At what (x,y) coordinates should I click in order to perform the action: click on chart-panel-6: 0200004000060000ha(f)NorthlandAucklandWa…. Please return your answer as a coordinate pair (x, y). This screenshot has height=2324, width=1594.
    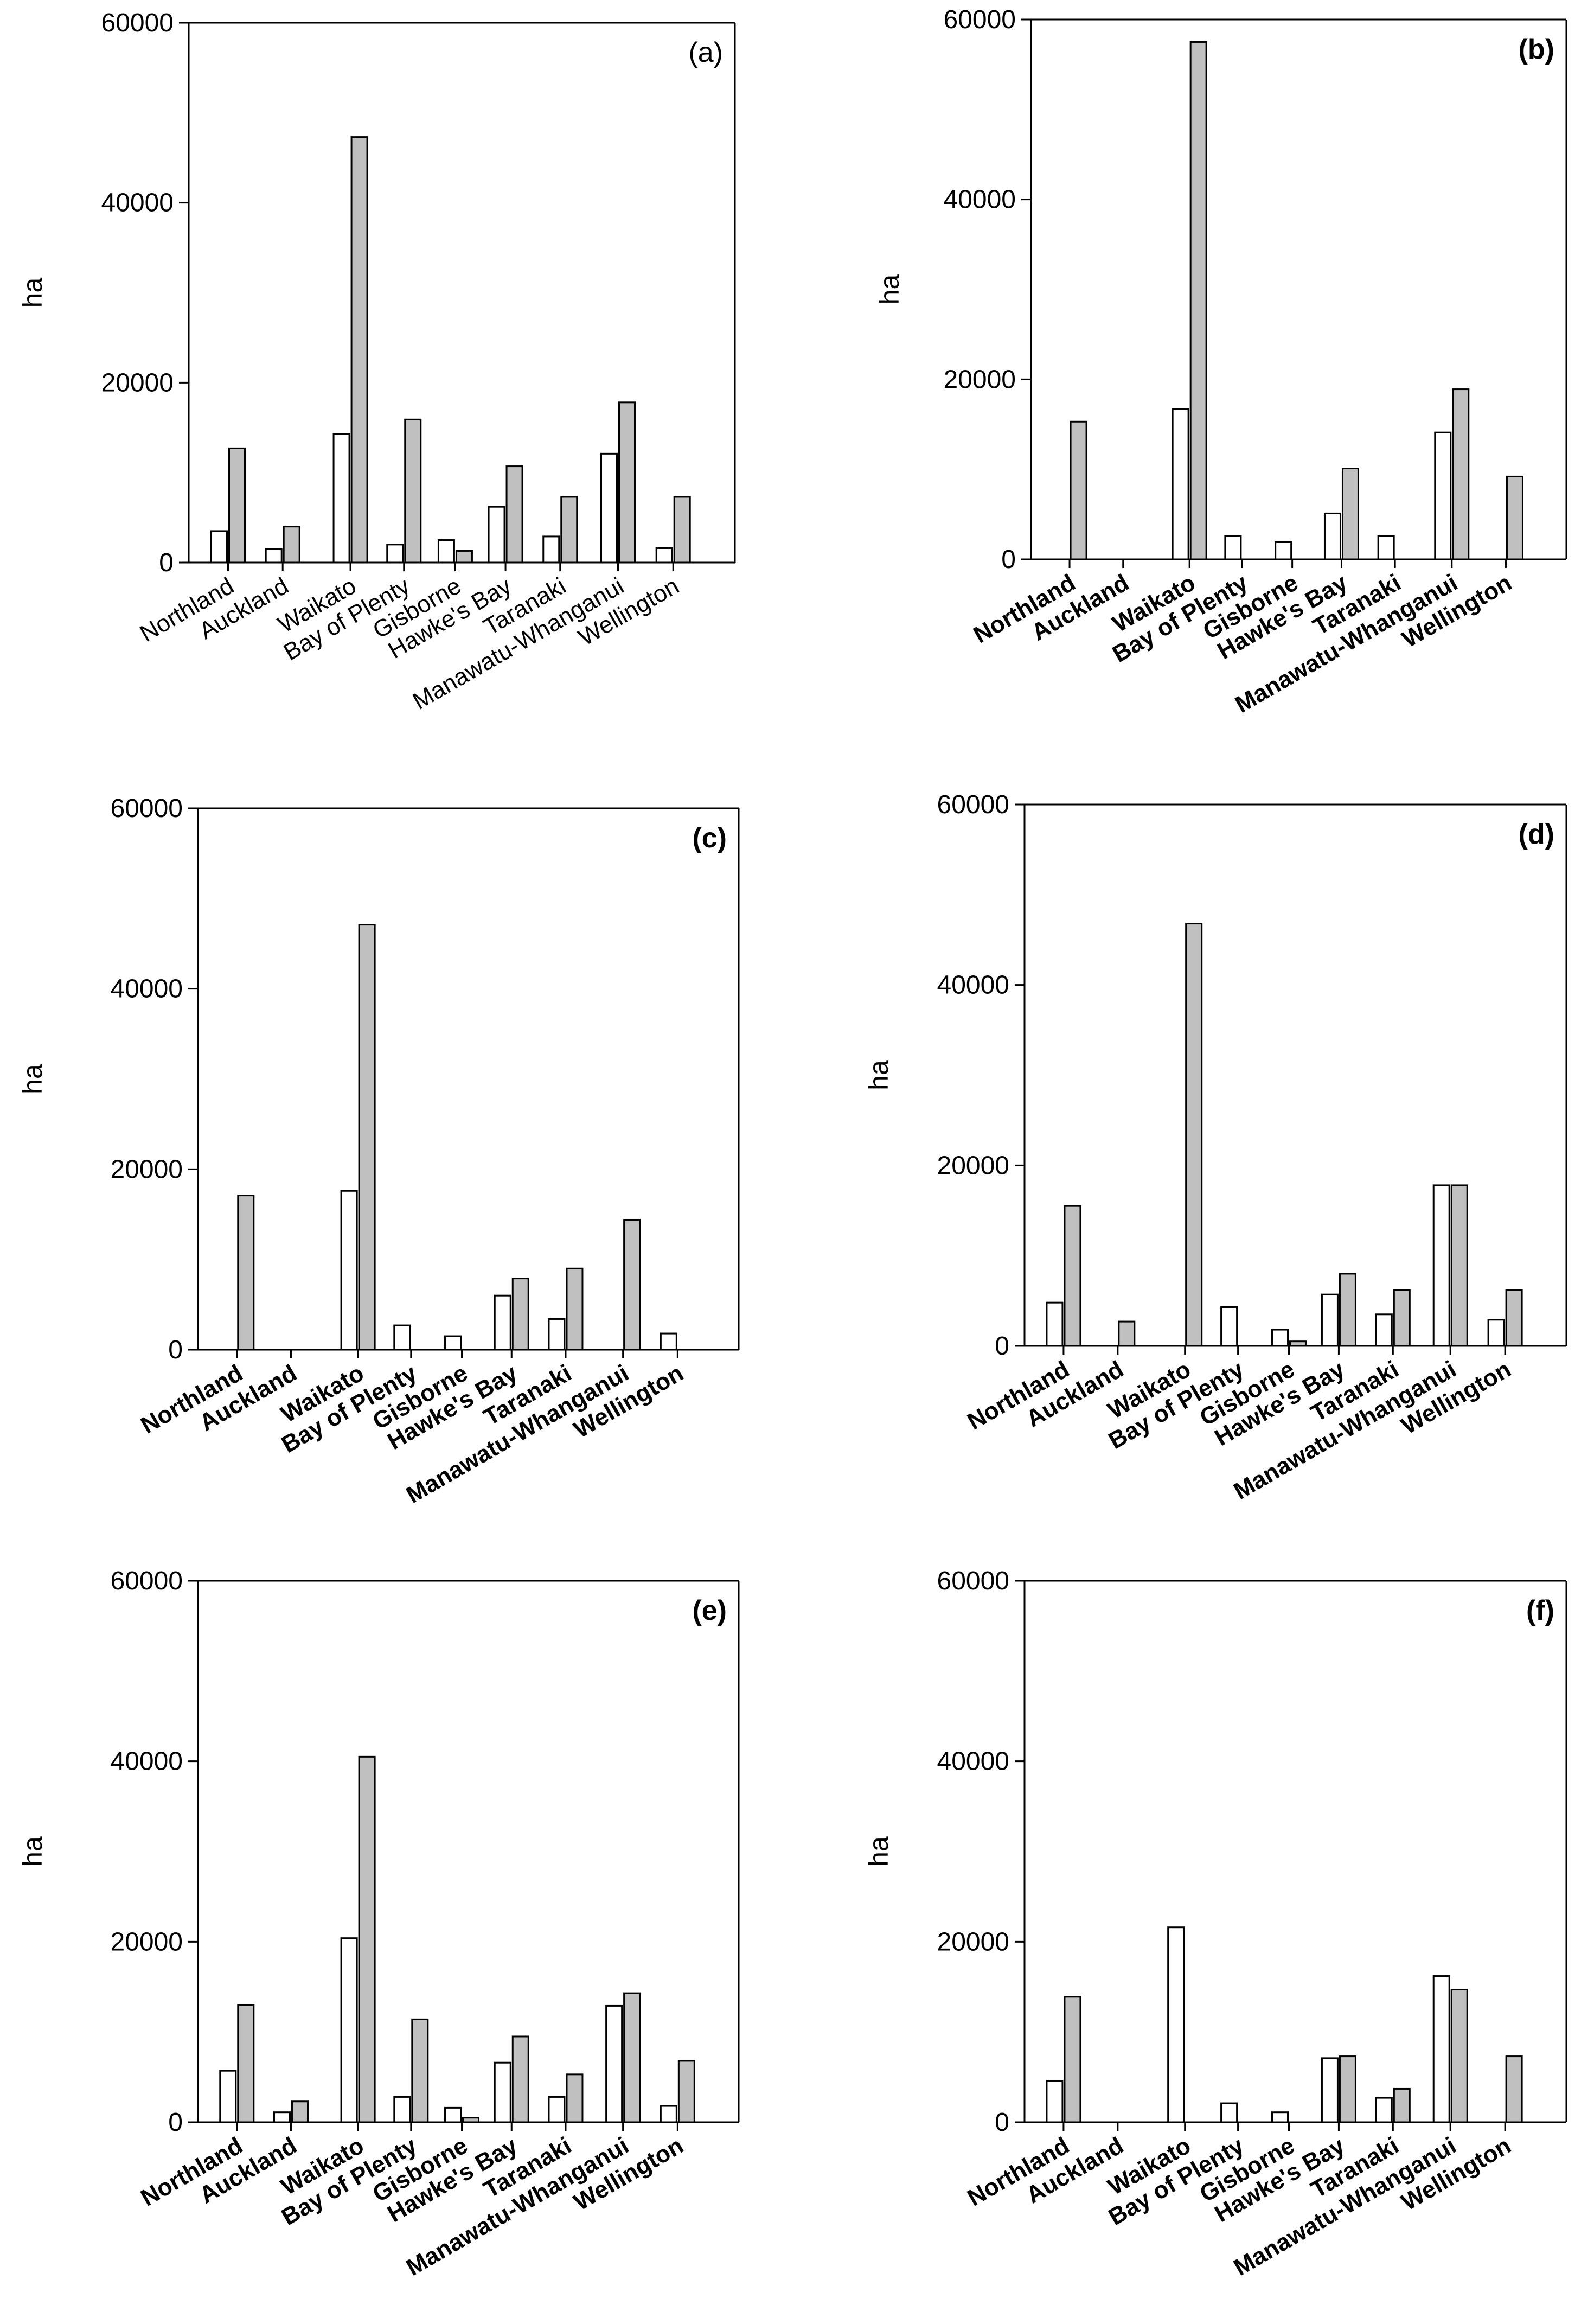
    Looking at the image, I should click on (1215, 1924).